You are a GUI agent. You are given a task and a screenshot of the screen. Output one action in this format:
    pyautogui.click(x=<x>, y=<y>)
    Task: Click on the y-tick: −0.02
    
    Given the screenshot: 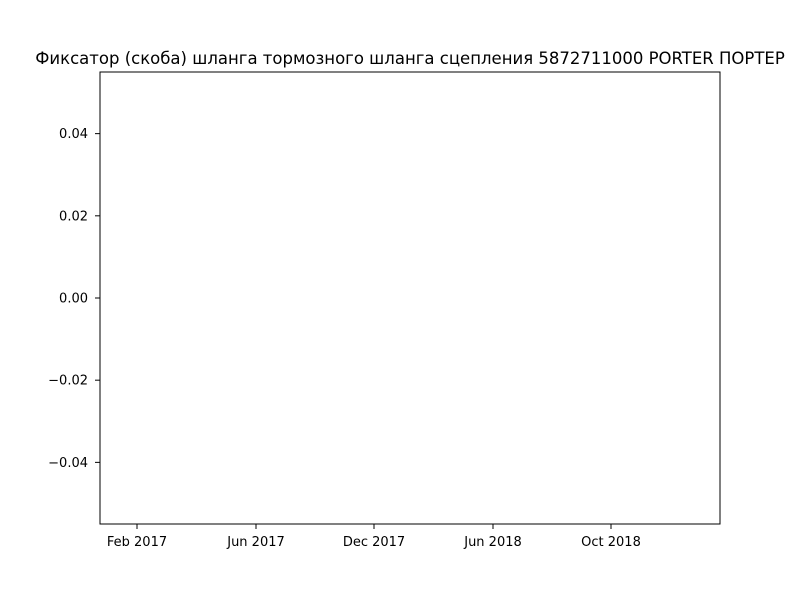 What is the action you would take?
    pyautogui.click(x=74, y=381)
    